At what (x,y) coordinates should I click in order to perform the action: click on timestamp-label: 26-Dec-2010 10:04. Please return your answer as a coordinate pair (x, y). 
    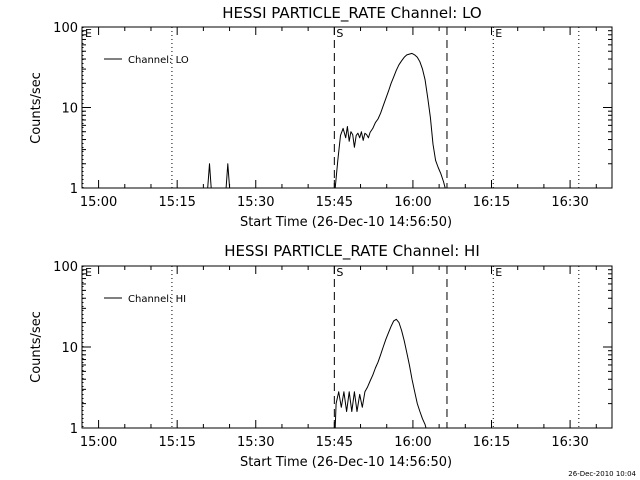
    Looking at the image, I should click on (602, 474).